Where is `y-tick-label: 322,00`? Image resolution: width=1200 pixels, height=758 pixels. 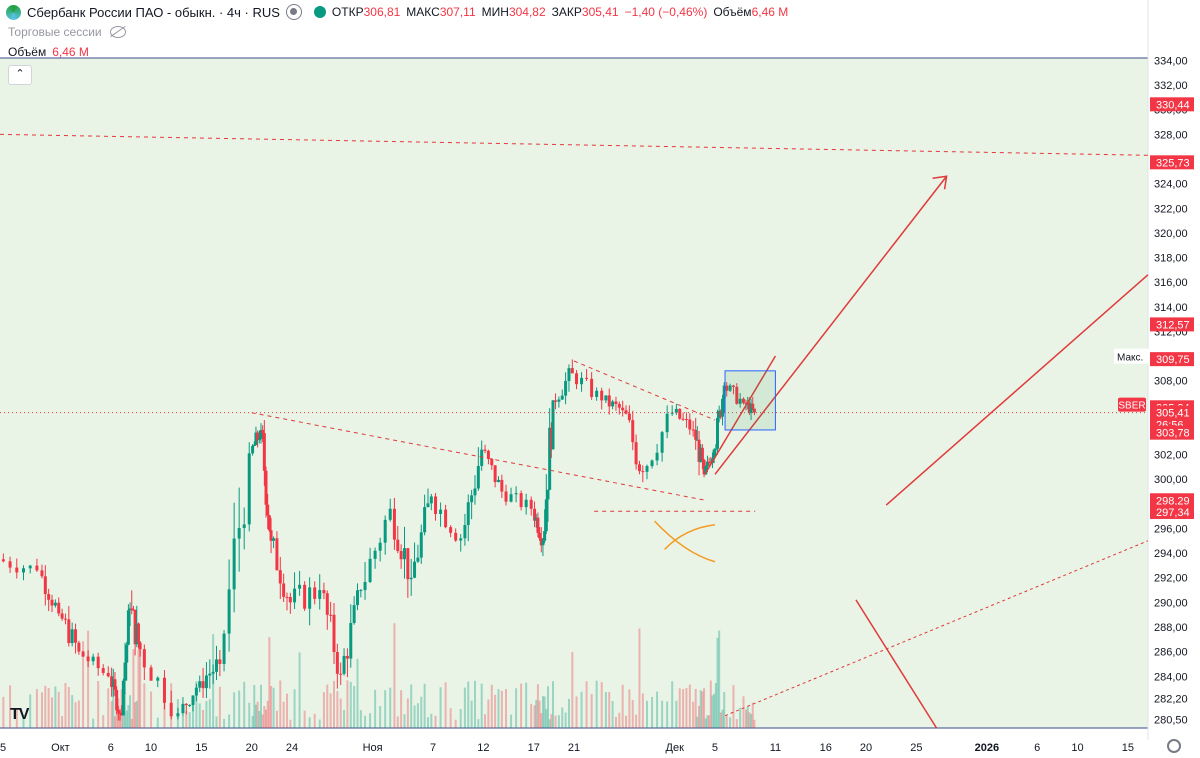
y-tick-label: 322,00 is located at coordinates (1171, 209).